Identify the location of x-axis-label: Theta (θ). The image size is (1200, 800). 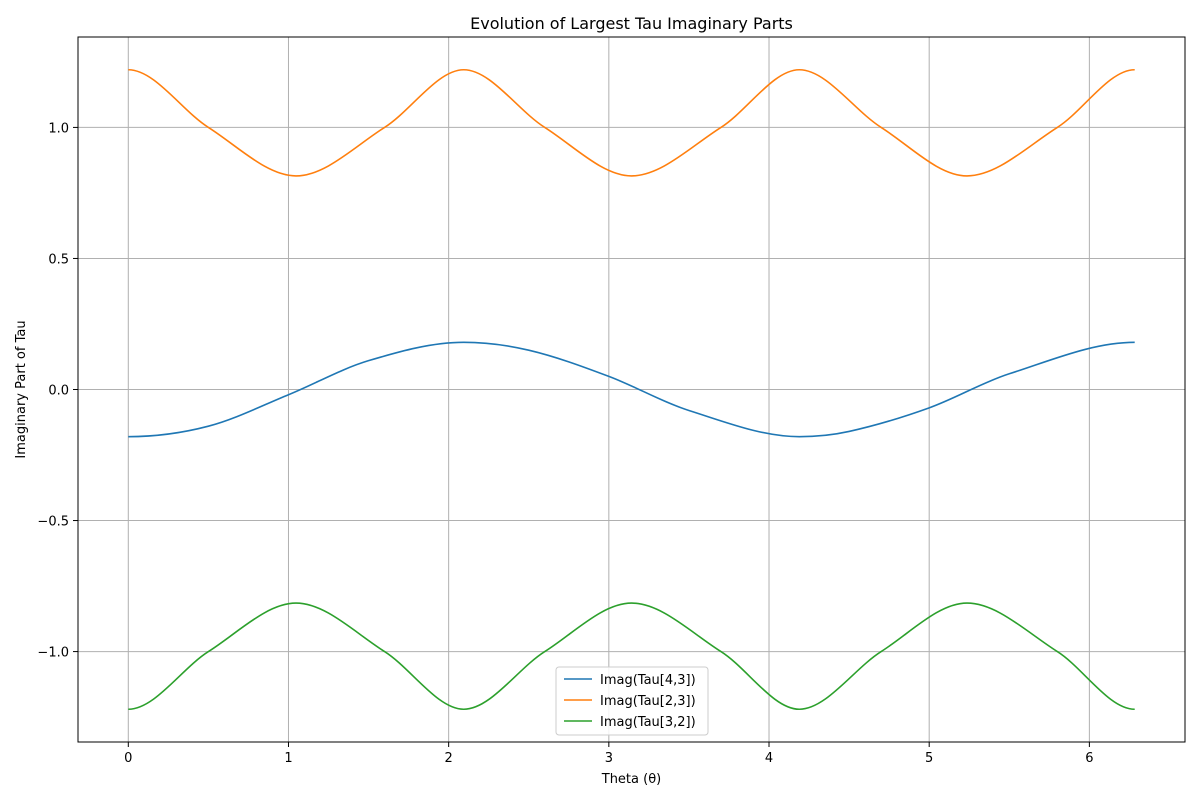
(631, 779).